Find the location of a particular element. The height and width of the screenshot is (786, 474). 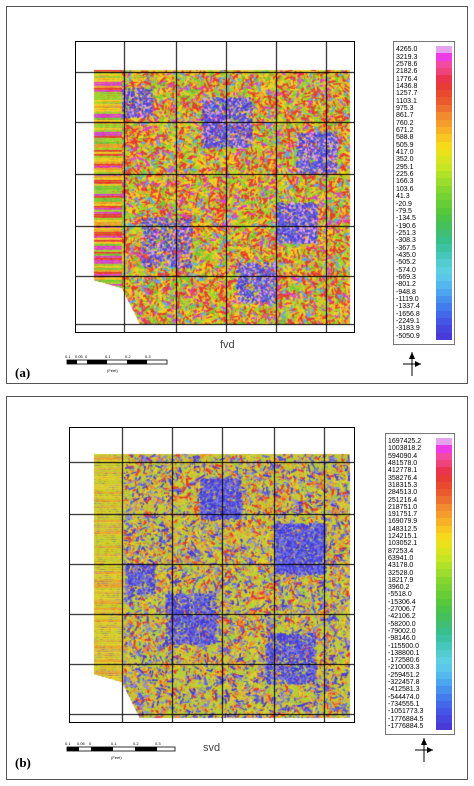

colorbar-label: -42106.2 is located at coordinates (402, 617).